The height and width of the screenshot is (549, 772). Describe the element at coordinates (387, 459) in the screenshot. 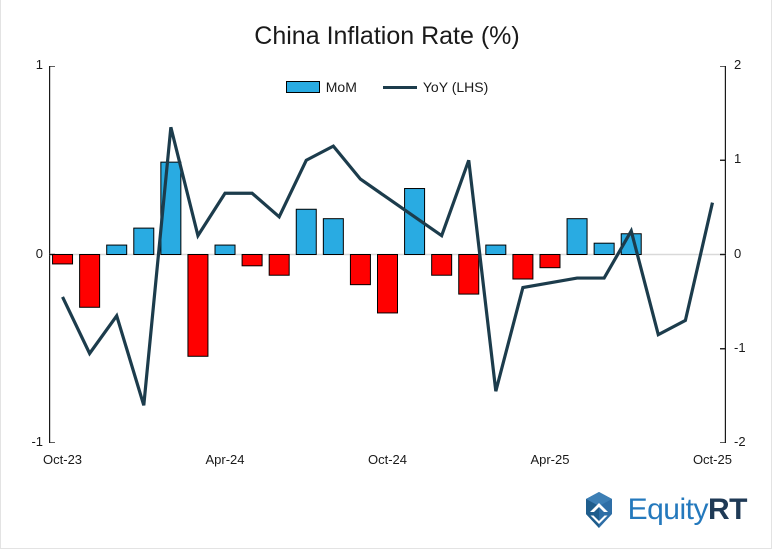

I see `x-axis-tick-label: Oct-24` at that location.